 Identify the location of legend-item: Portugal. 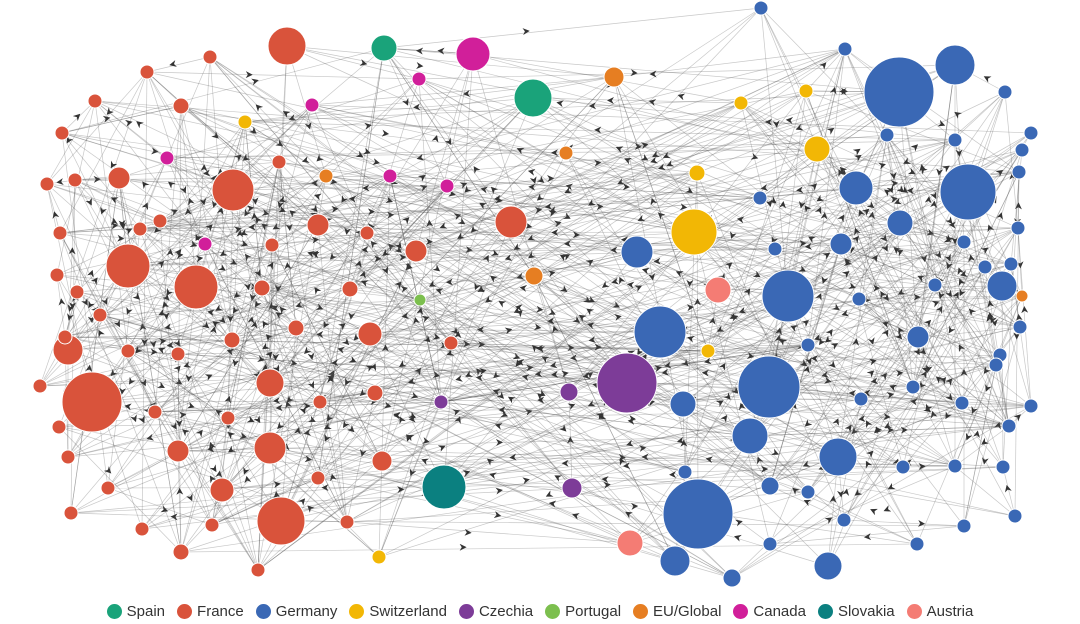
(583, 611).